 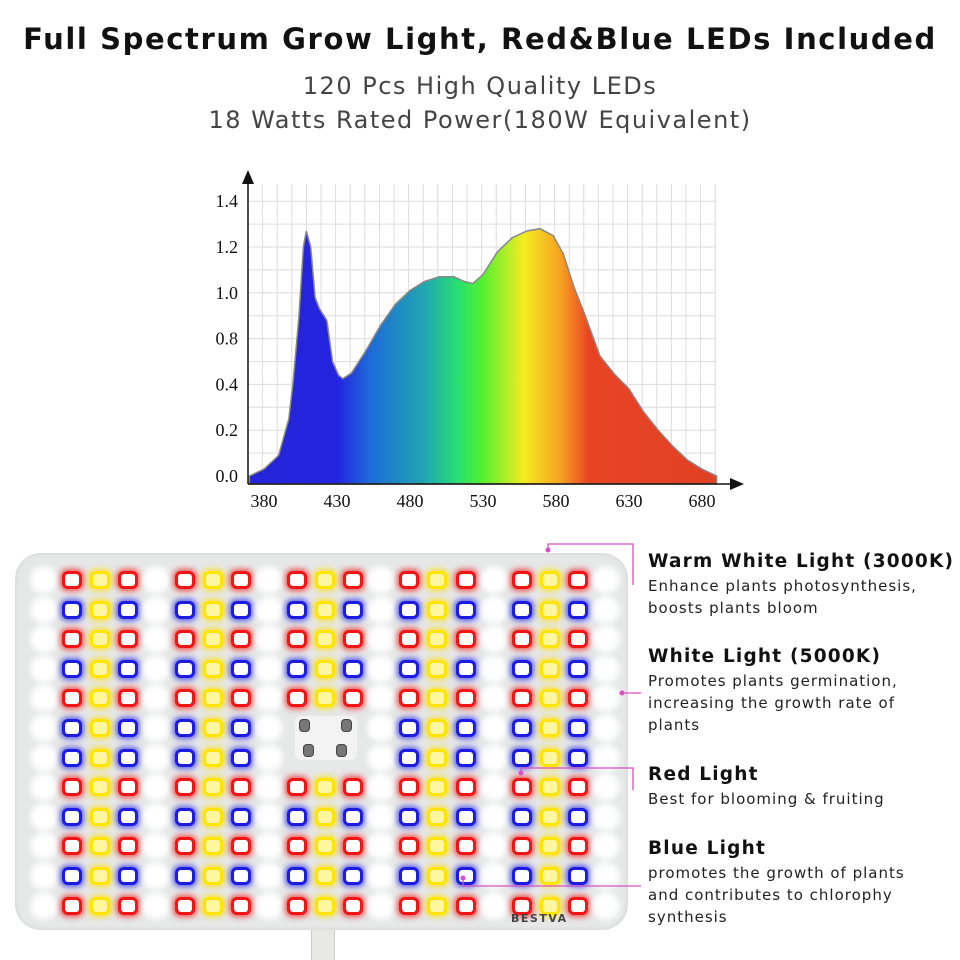 I want to click on y-axis-arrow, so click(x=248, y=177).